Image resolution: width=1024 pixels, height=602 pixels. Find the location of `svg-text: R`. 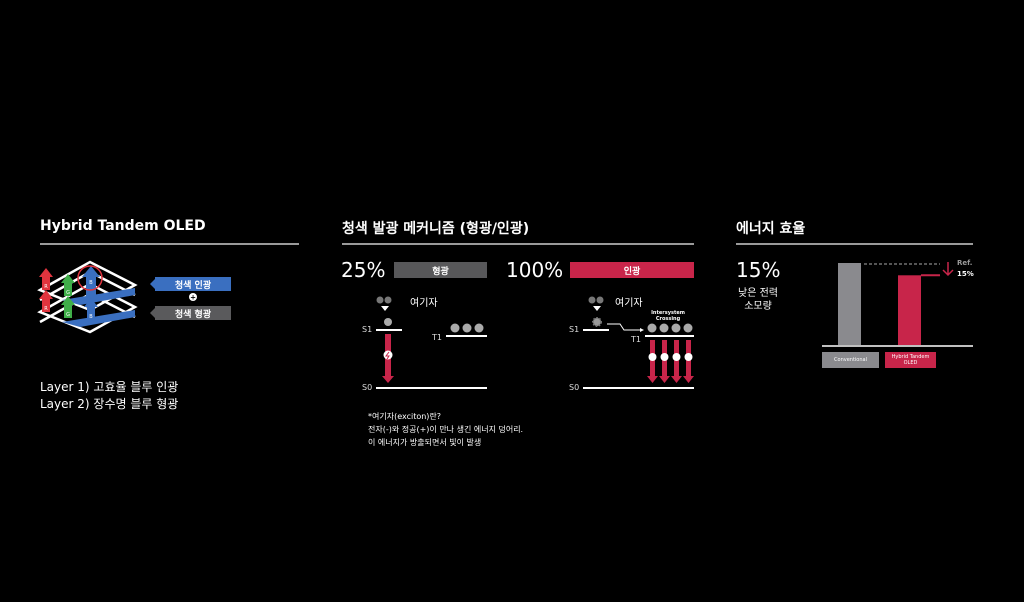

svg-text: R is located at coordinates (46, 309).